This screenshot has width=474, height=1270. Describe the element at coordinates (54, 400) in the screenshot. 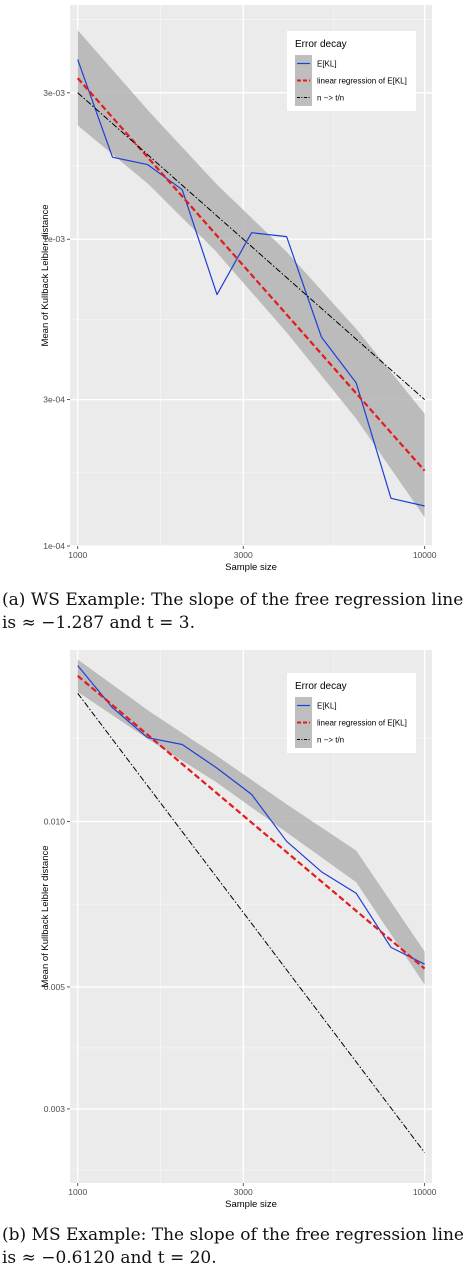

I see `y-tick-label: 3e-04` at that location.